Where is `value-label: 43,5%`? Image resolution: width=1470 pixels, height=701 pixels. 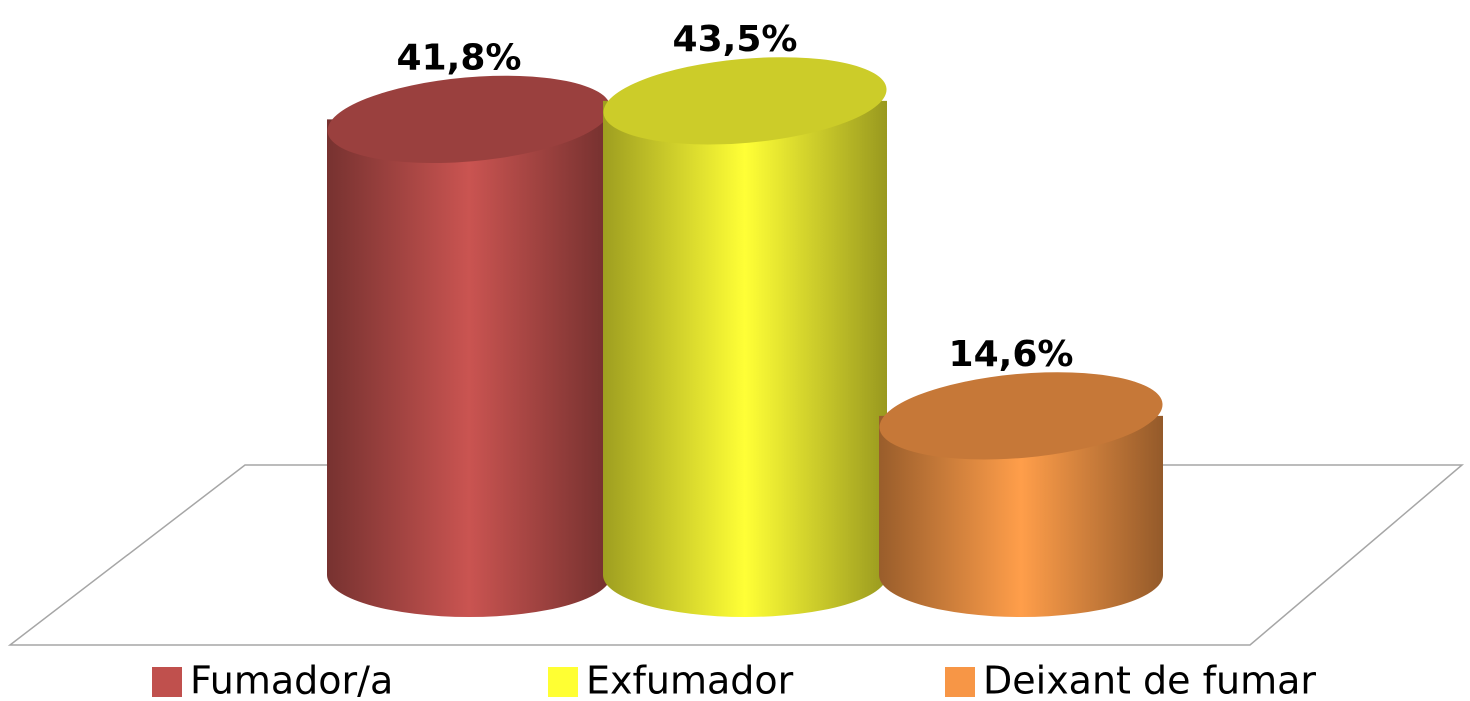 value-label: 43,5% is located at coordinates (735, 39).